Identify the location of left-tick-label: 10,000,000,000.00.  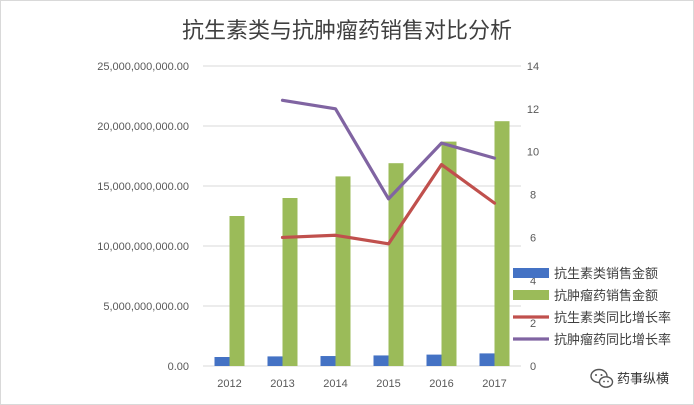
(143, 247).